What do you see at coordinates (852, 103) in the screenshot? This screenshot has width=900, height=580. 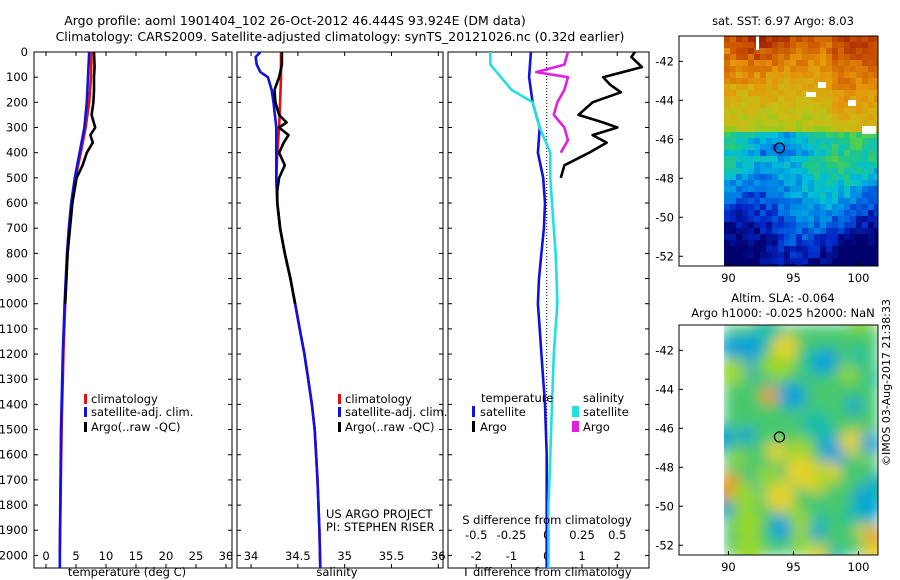 I see `sst-missing-cell` at bounding box center [852, 103].